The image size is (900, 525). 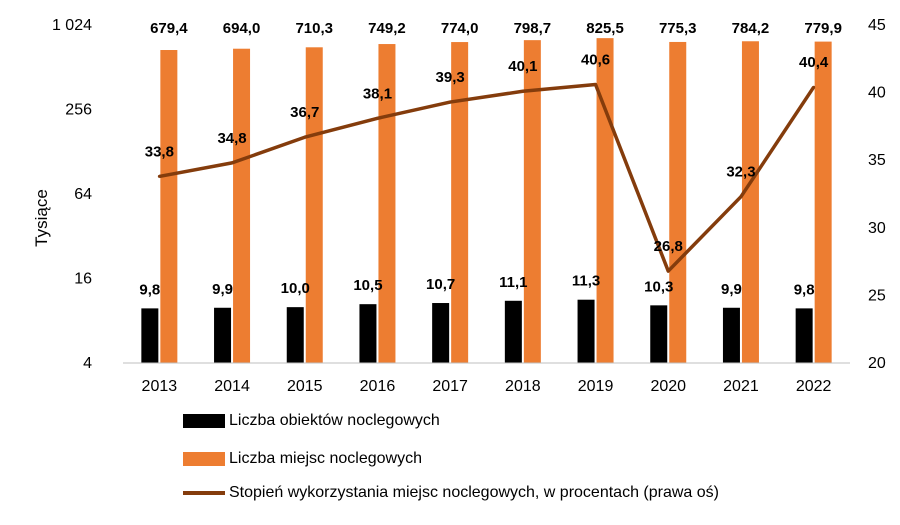 I want to click on data-label-occupancy: 34,8, so click(x=231, y=138).